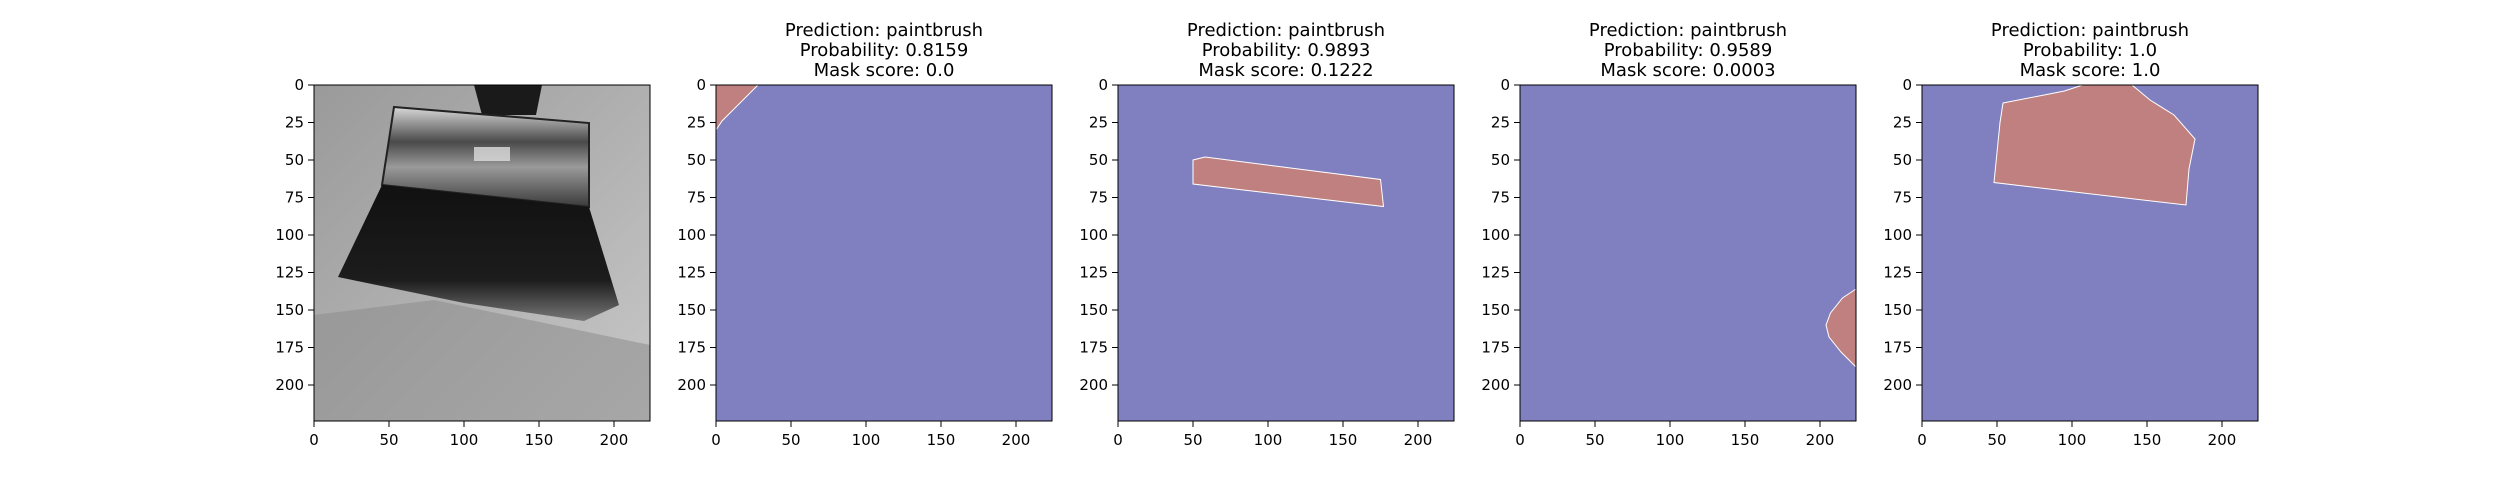  Describe the element at coordinates (1687, 70) in the screenshot. I see `title-line: Mask score: 0.0003` at that location.